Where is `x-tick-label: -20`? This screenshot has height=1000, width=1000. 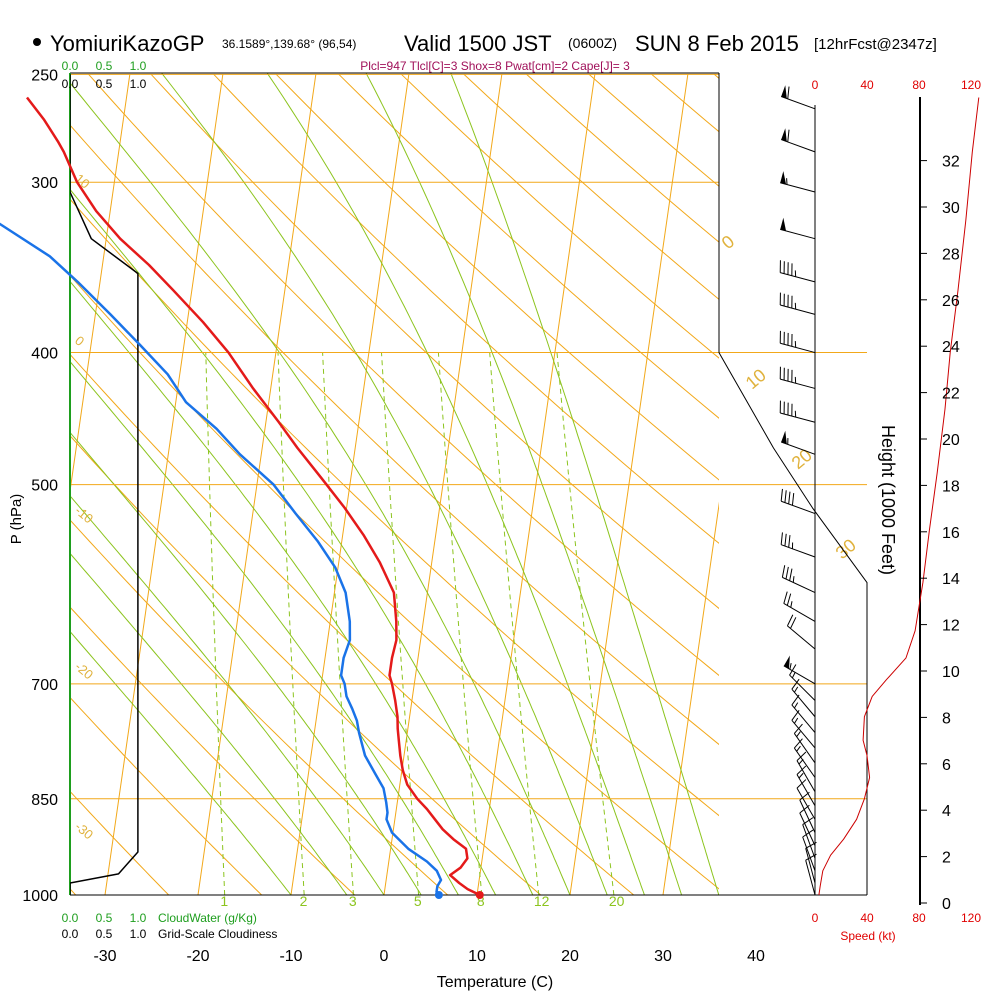 x-tick-label: -20 is located at coordinates (197, 956).